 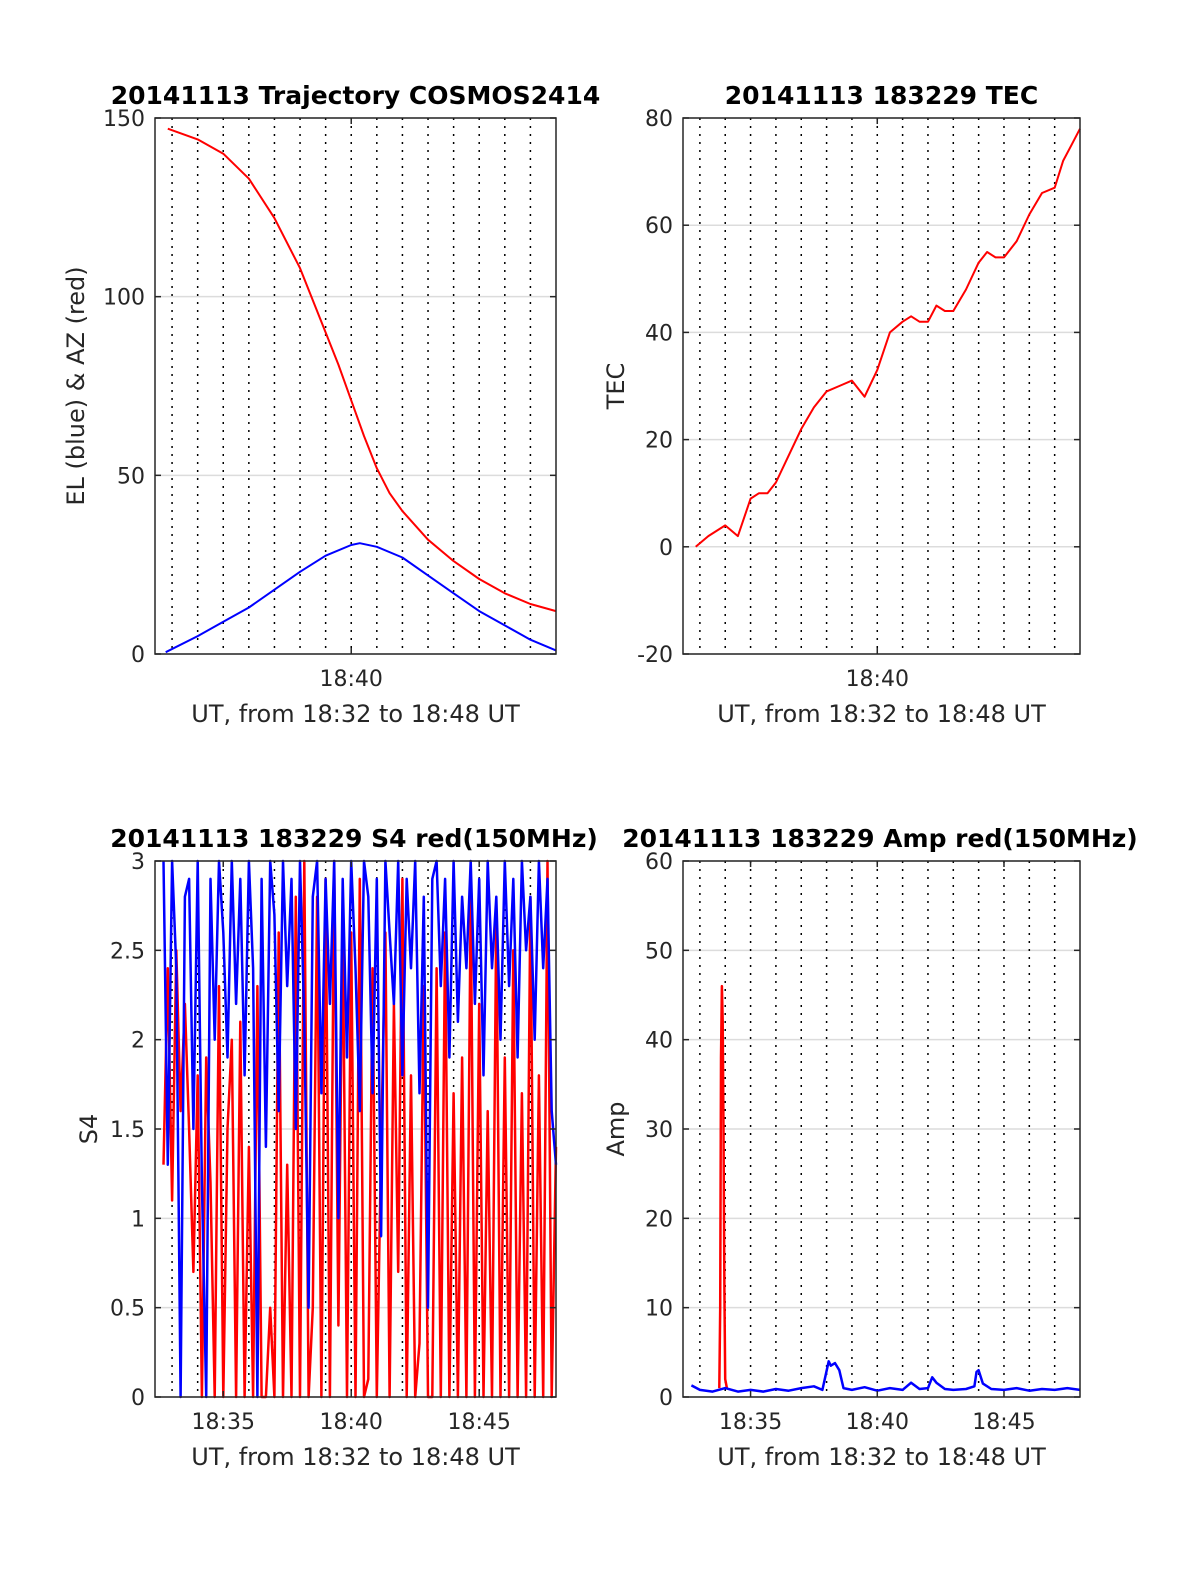 What do you see at coordinates (354, 838) in the screenshot?
I see `chart-title: 20141113 183229 S4 red(150MHz)` at bounding box center [354, 838].